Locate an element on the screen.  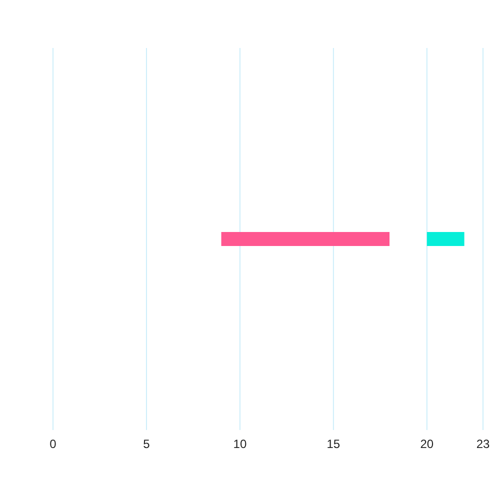
x-tick-label: 0 is located at coordinates (53, 444).